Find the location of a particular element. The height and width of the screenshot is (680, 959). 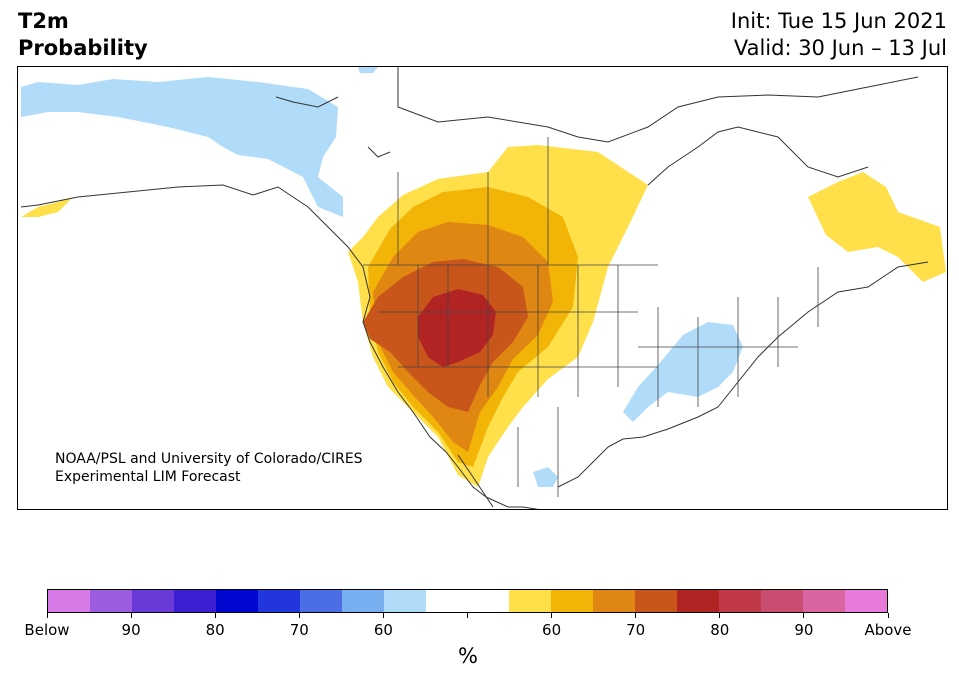

map-title: T2m Probability is located at coordinates (83, 35).